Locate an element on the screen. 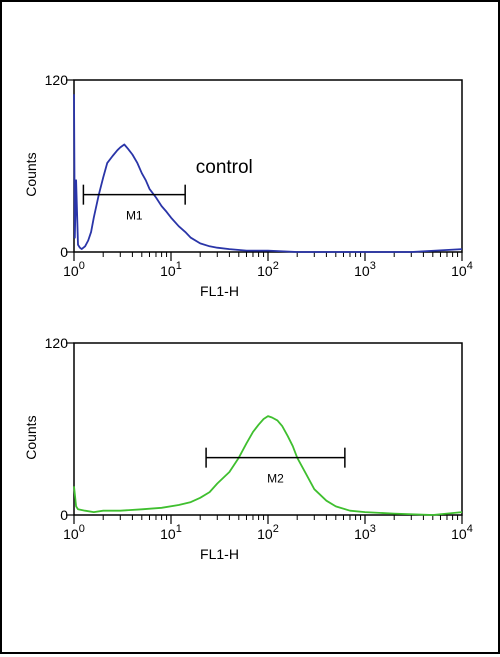 This screenshot has height=657, width=500. histogram-series-line is located at coordinates (268, 465).